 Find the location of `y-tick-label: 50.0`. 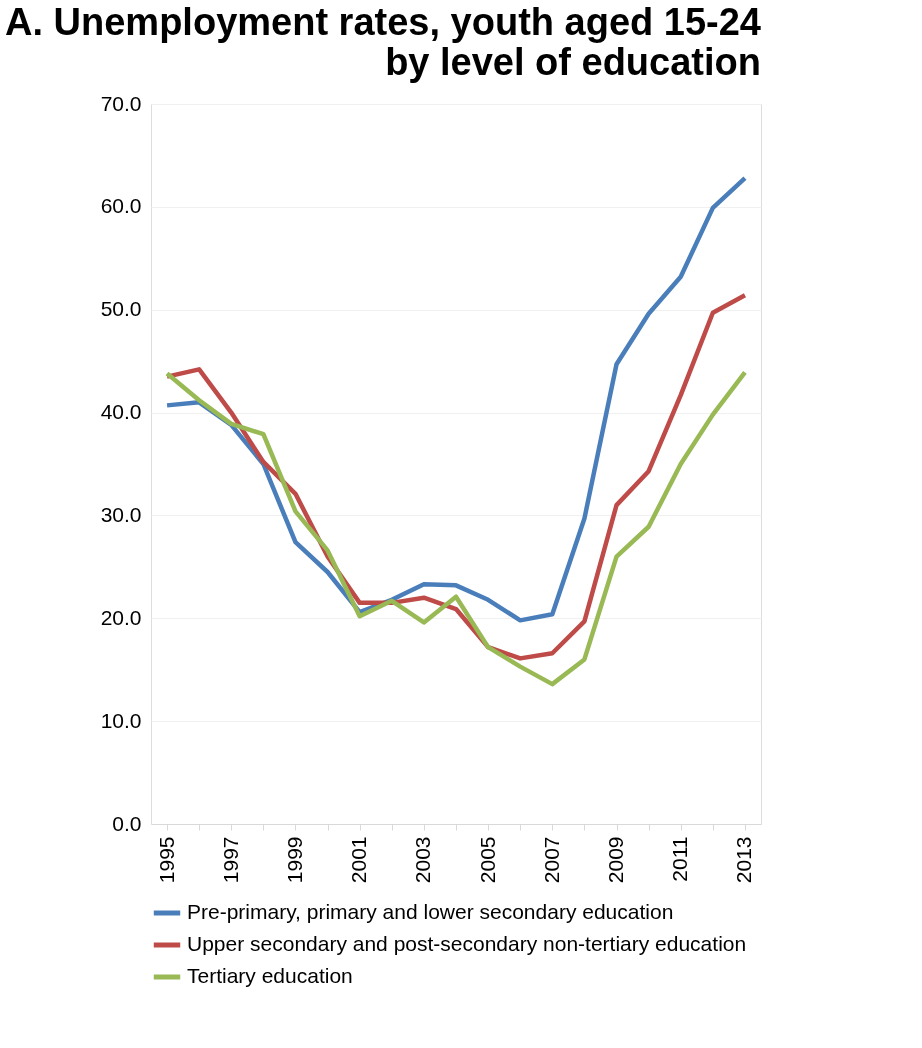

y-tick-label: 50.0 is located at coordinates (121, 309).